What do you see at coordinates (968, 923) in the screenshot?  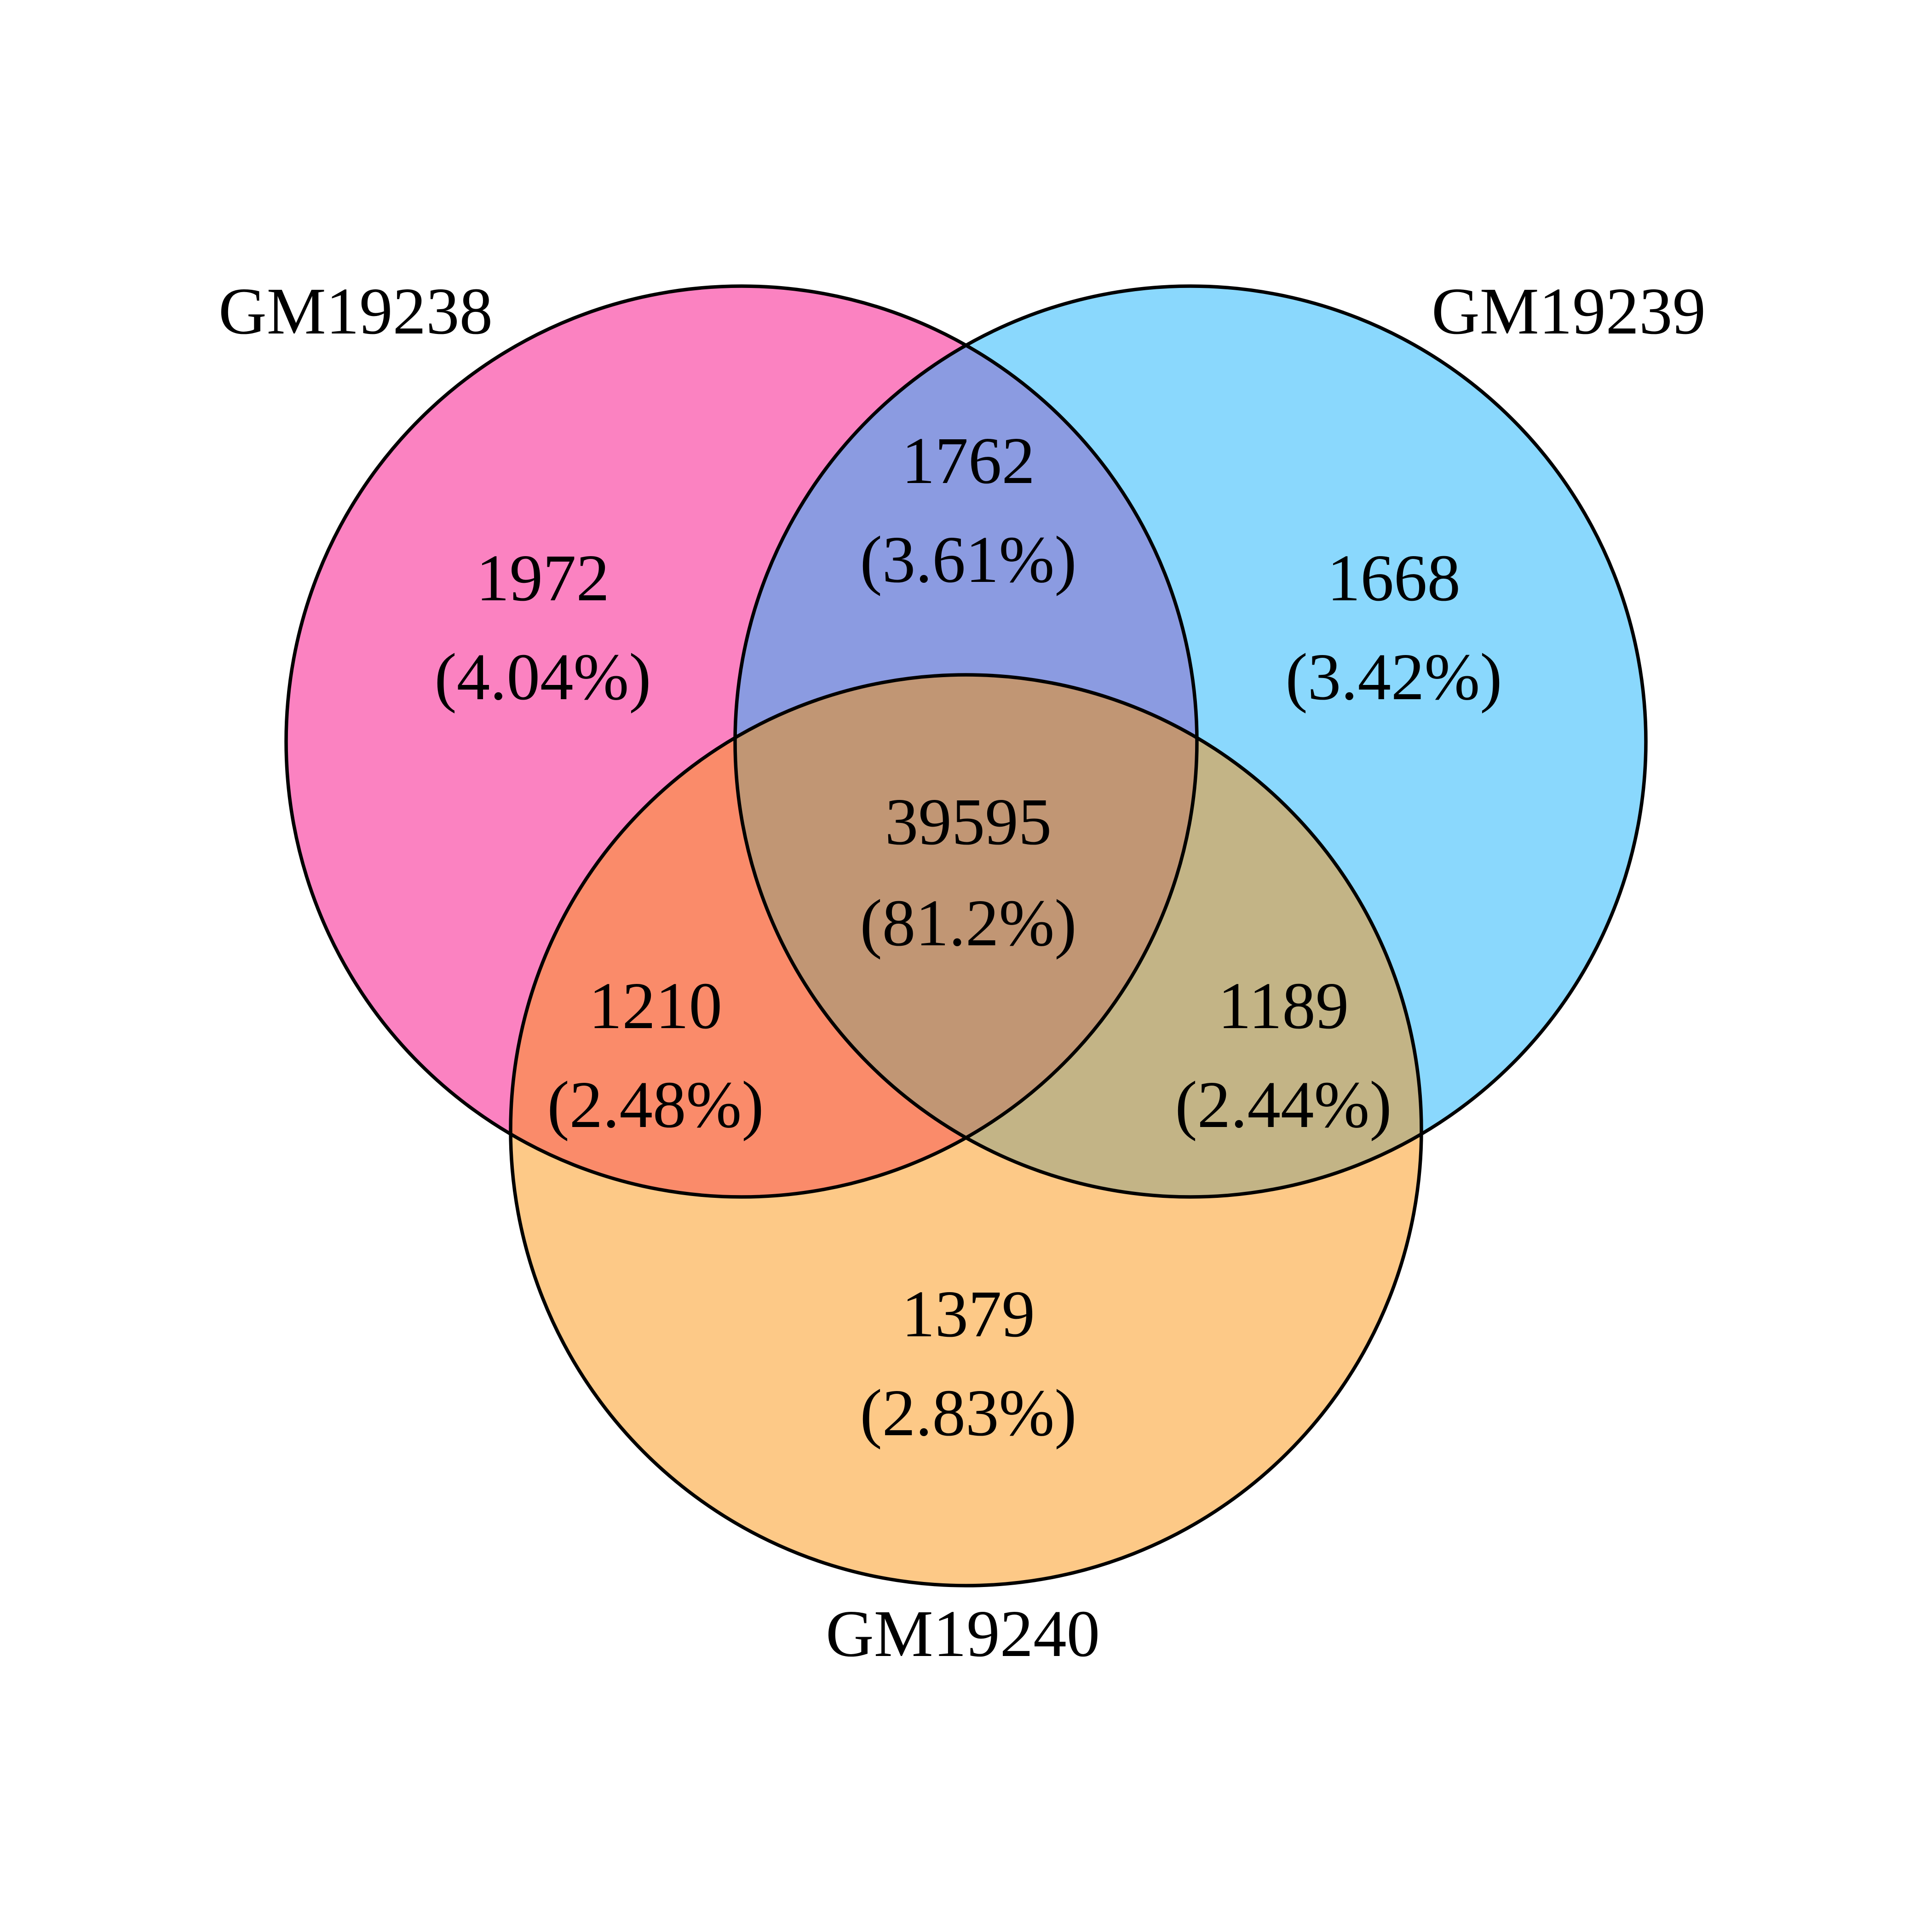 I see `region-abc-percent: (81.2%)` at bounding box center [968, 923].